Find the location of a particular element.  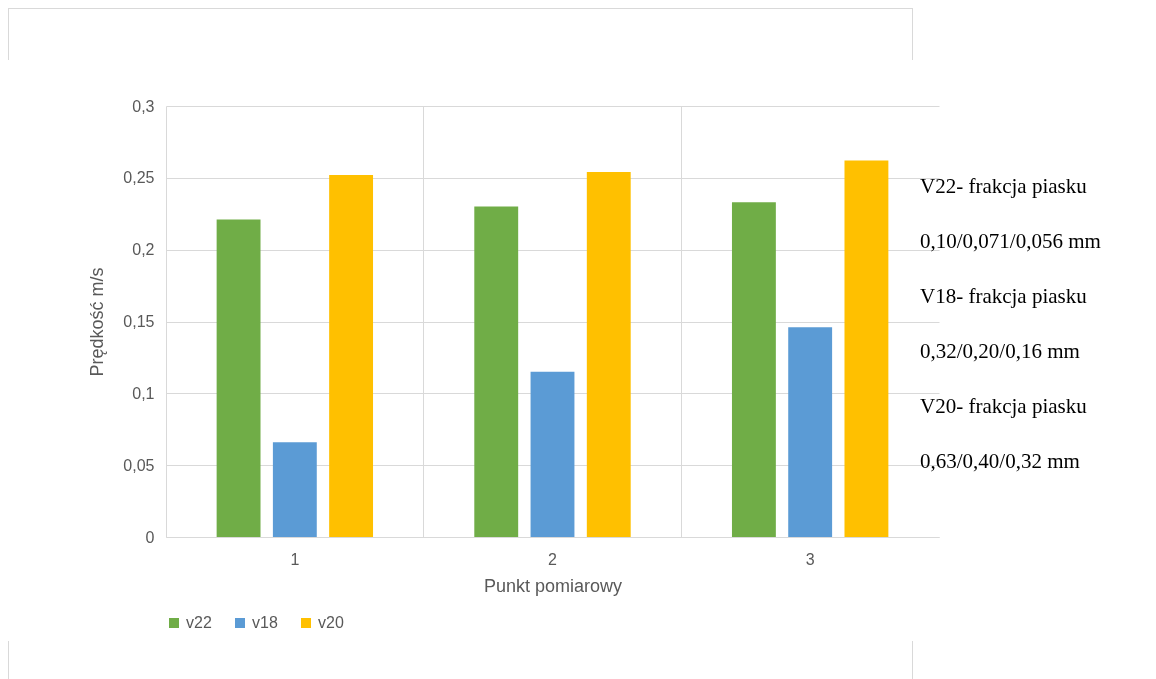

y-tick-label: 0,3 is located at coordinates (143, 106).